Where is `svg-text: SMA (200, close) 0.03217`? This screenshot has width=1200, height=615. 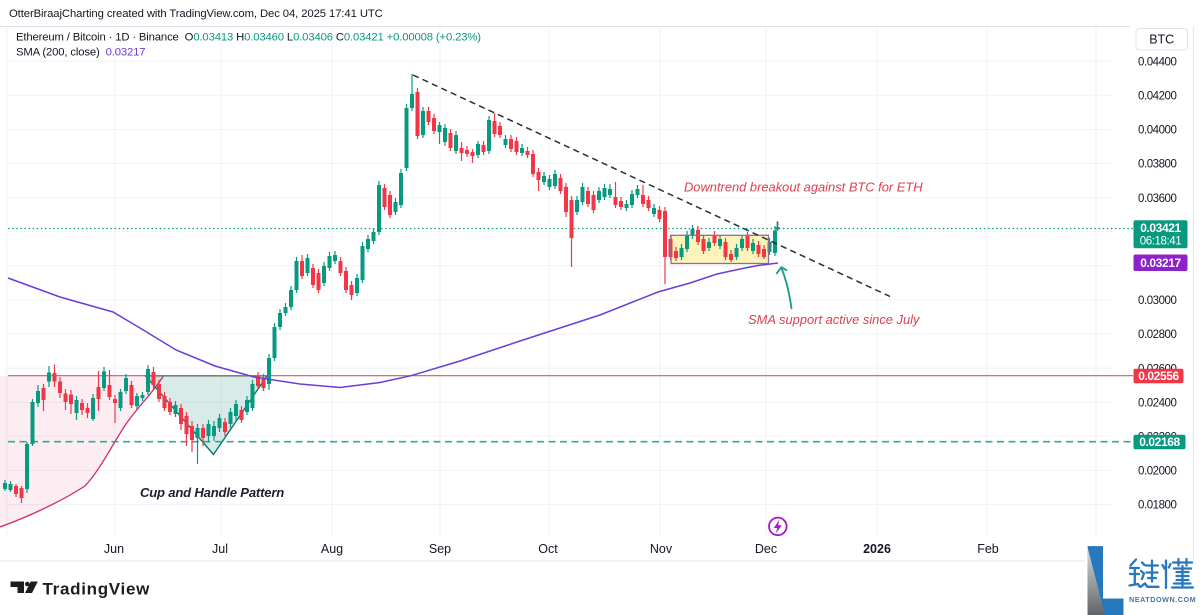 svg-text: SMA (200, close) 0.03217 is located at coordinates (80, 53).